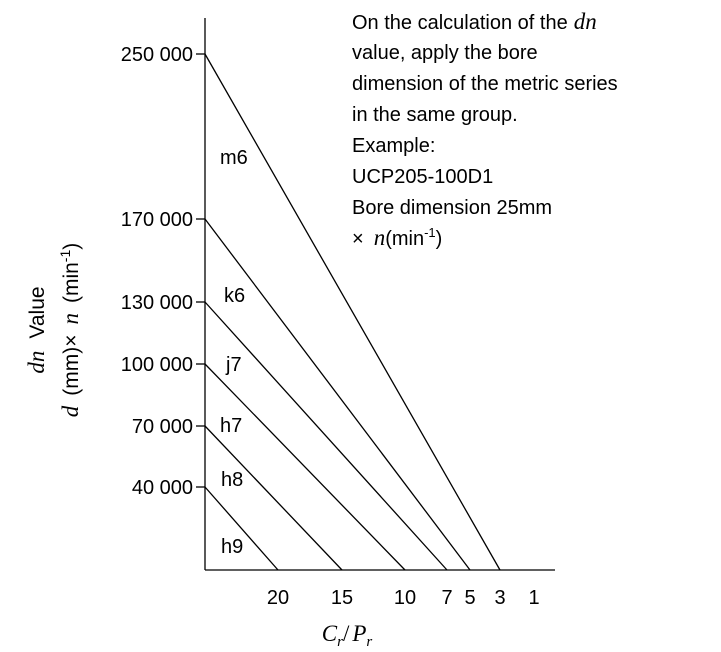  What do you see at coordinates (469, 598) in the screenshot?
I see `x-tick-label: 5` at bounding box center [469, 598].